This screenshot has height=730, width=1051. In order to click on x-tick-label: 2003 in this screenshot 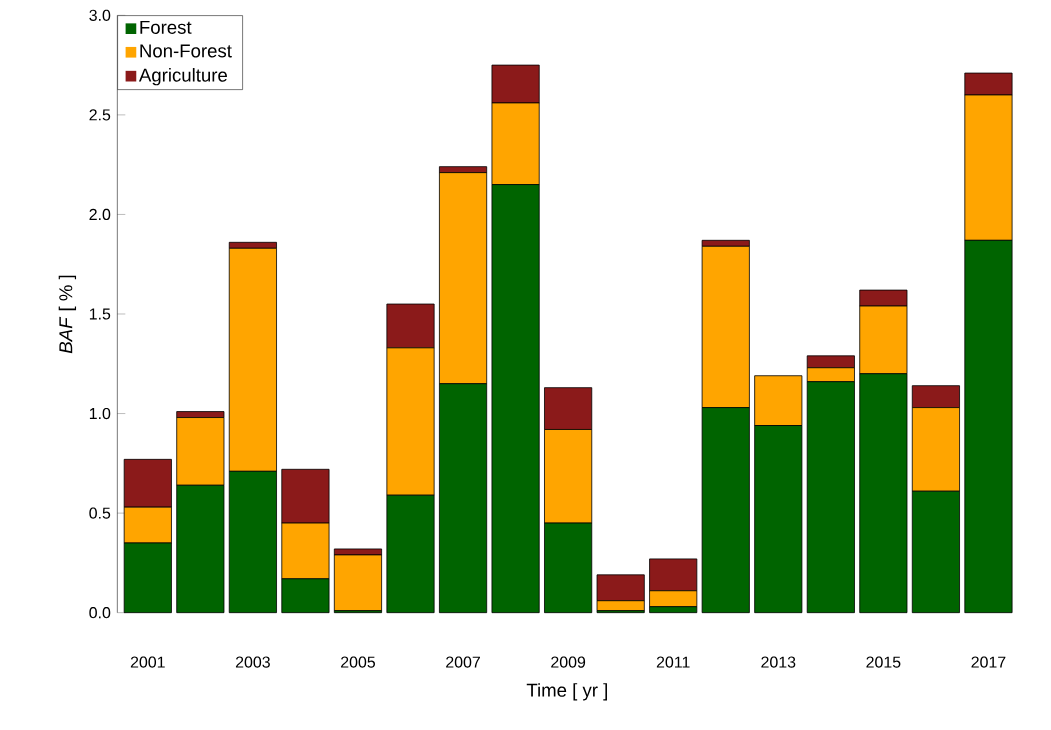, I will do `click(252, 662)`.